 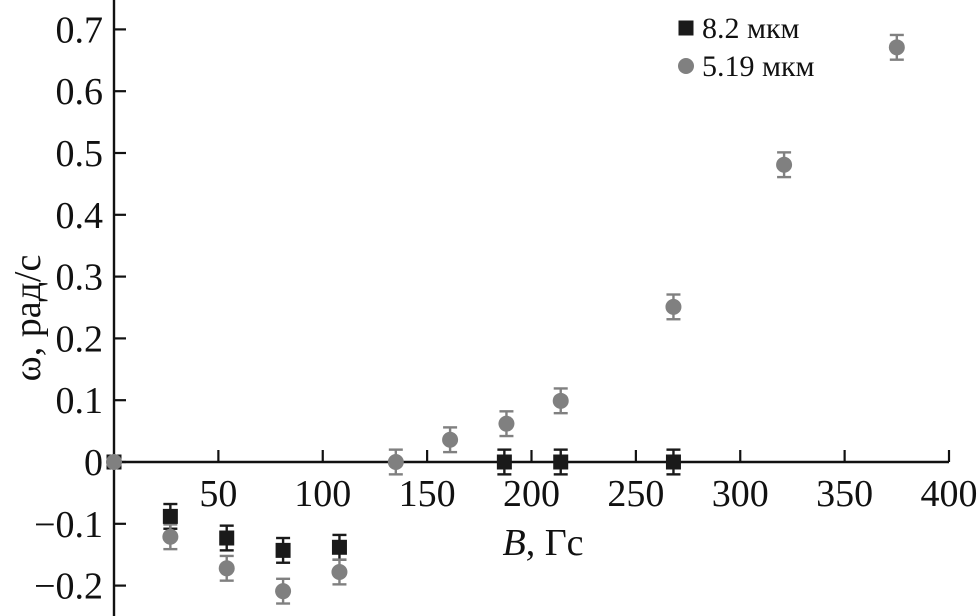 I want to click on x-tick-label: 250, so click(x=635, y=494).